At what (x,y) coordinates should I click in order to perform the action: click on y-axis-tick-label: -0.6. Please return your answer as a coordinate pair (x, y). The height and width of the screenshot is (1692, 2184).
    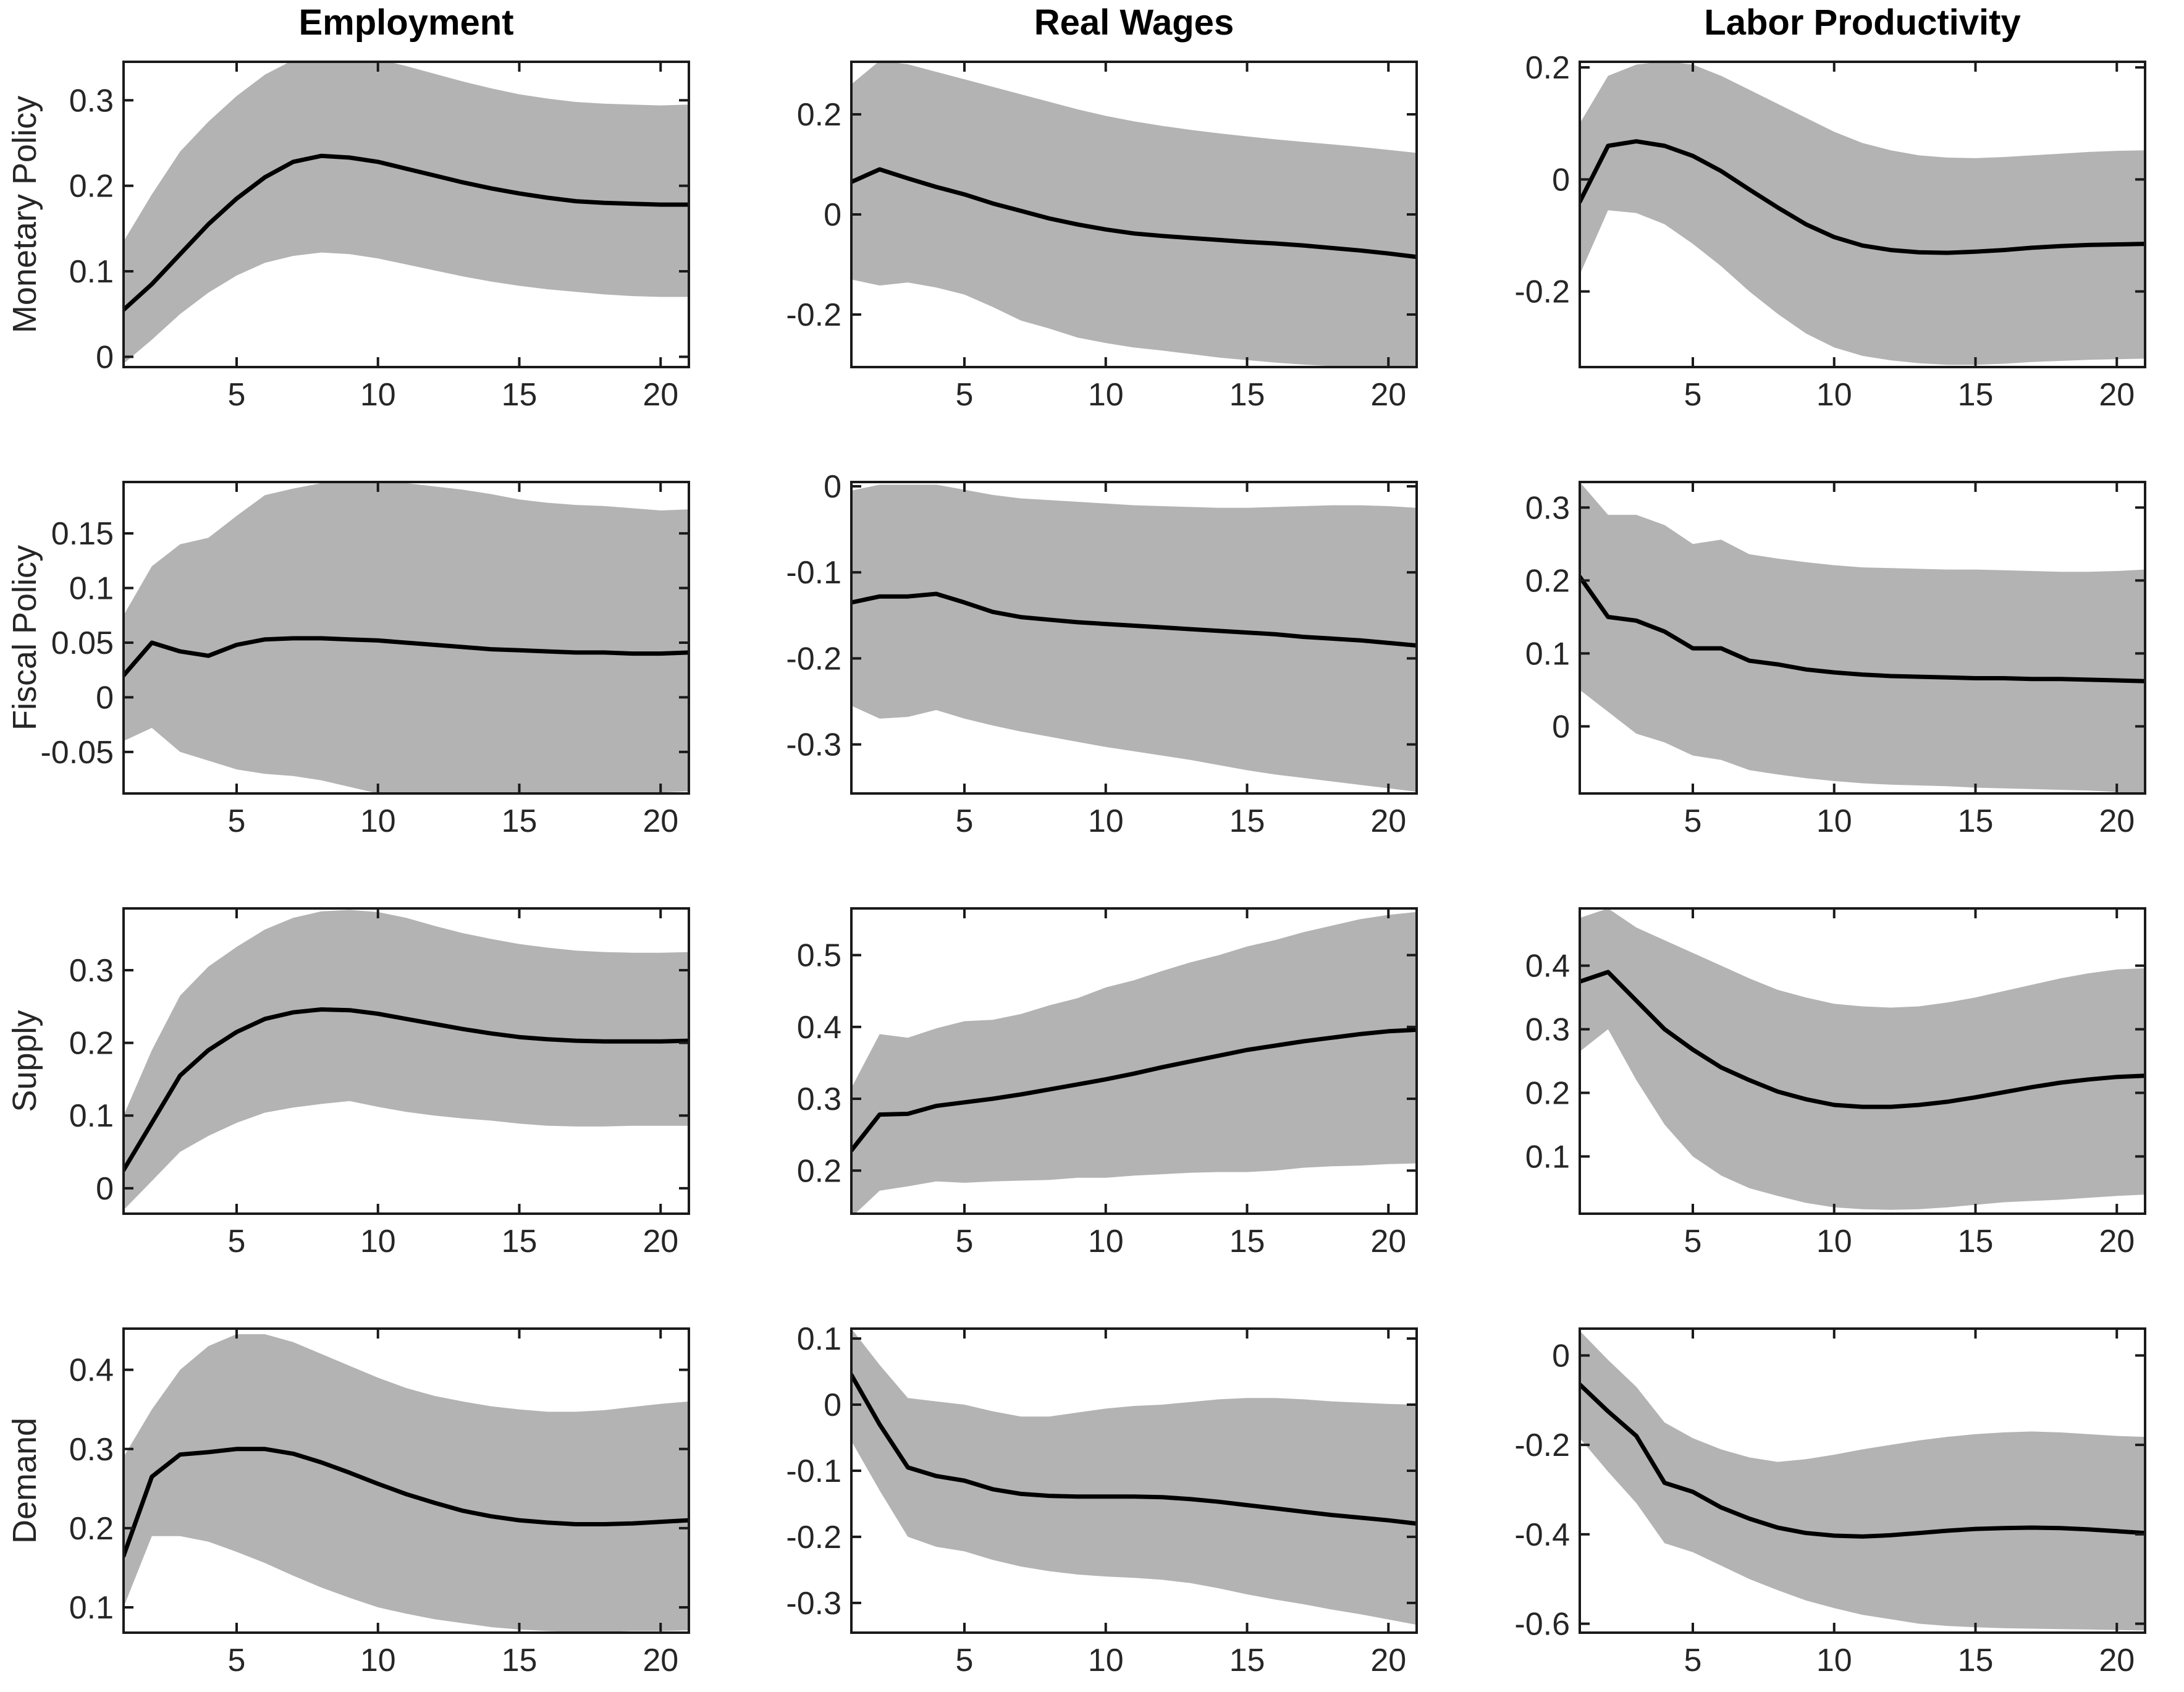
    Looking at the image, I should click on (1542, 1625).